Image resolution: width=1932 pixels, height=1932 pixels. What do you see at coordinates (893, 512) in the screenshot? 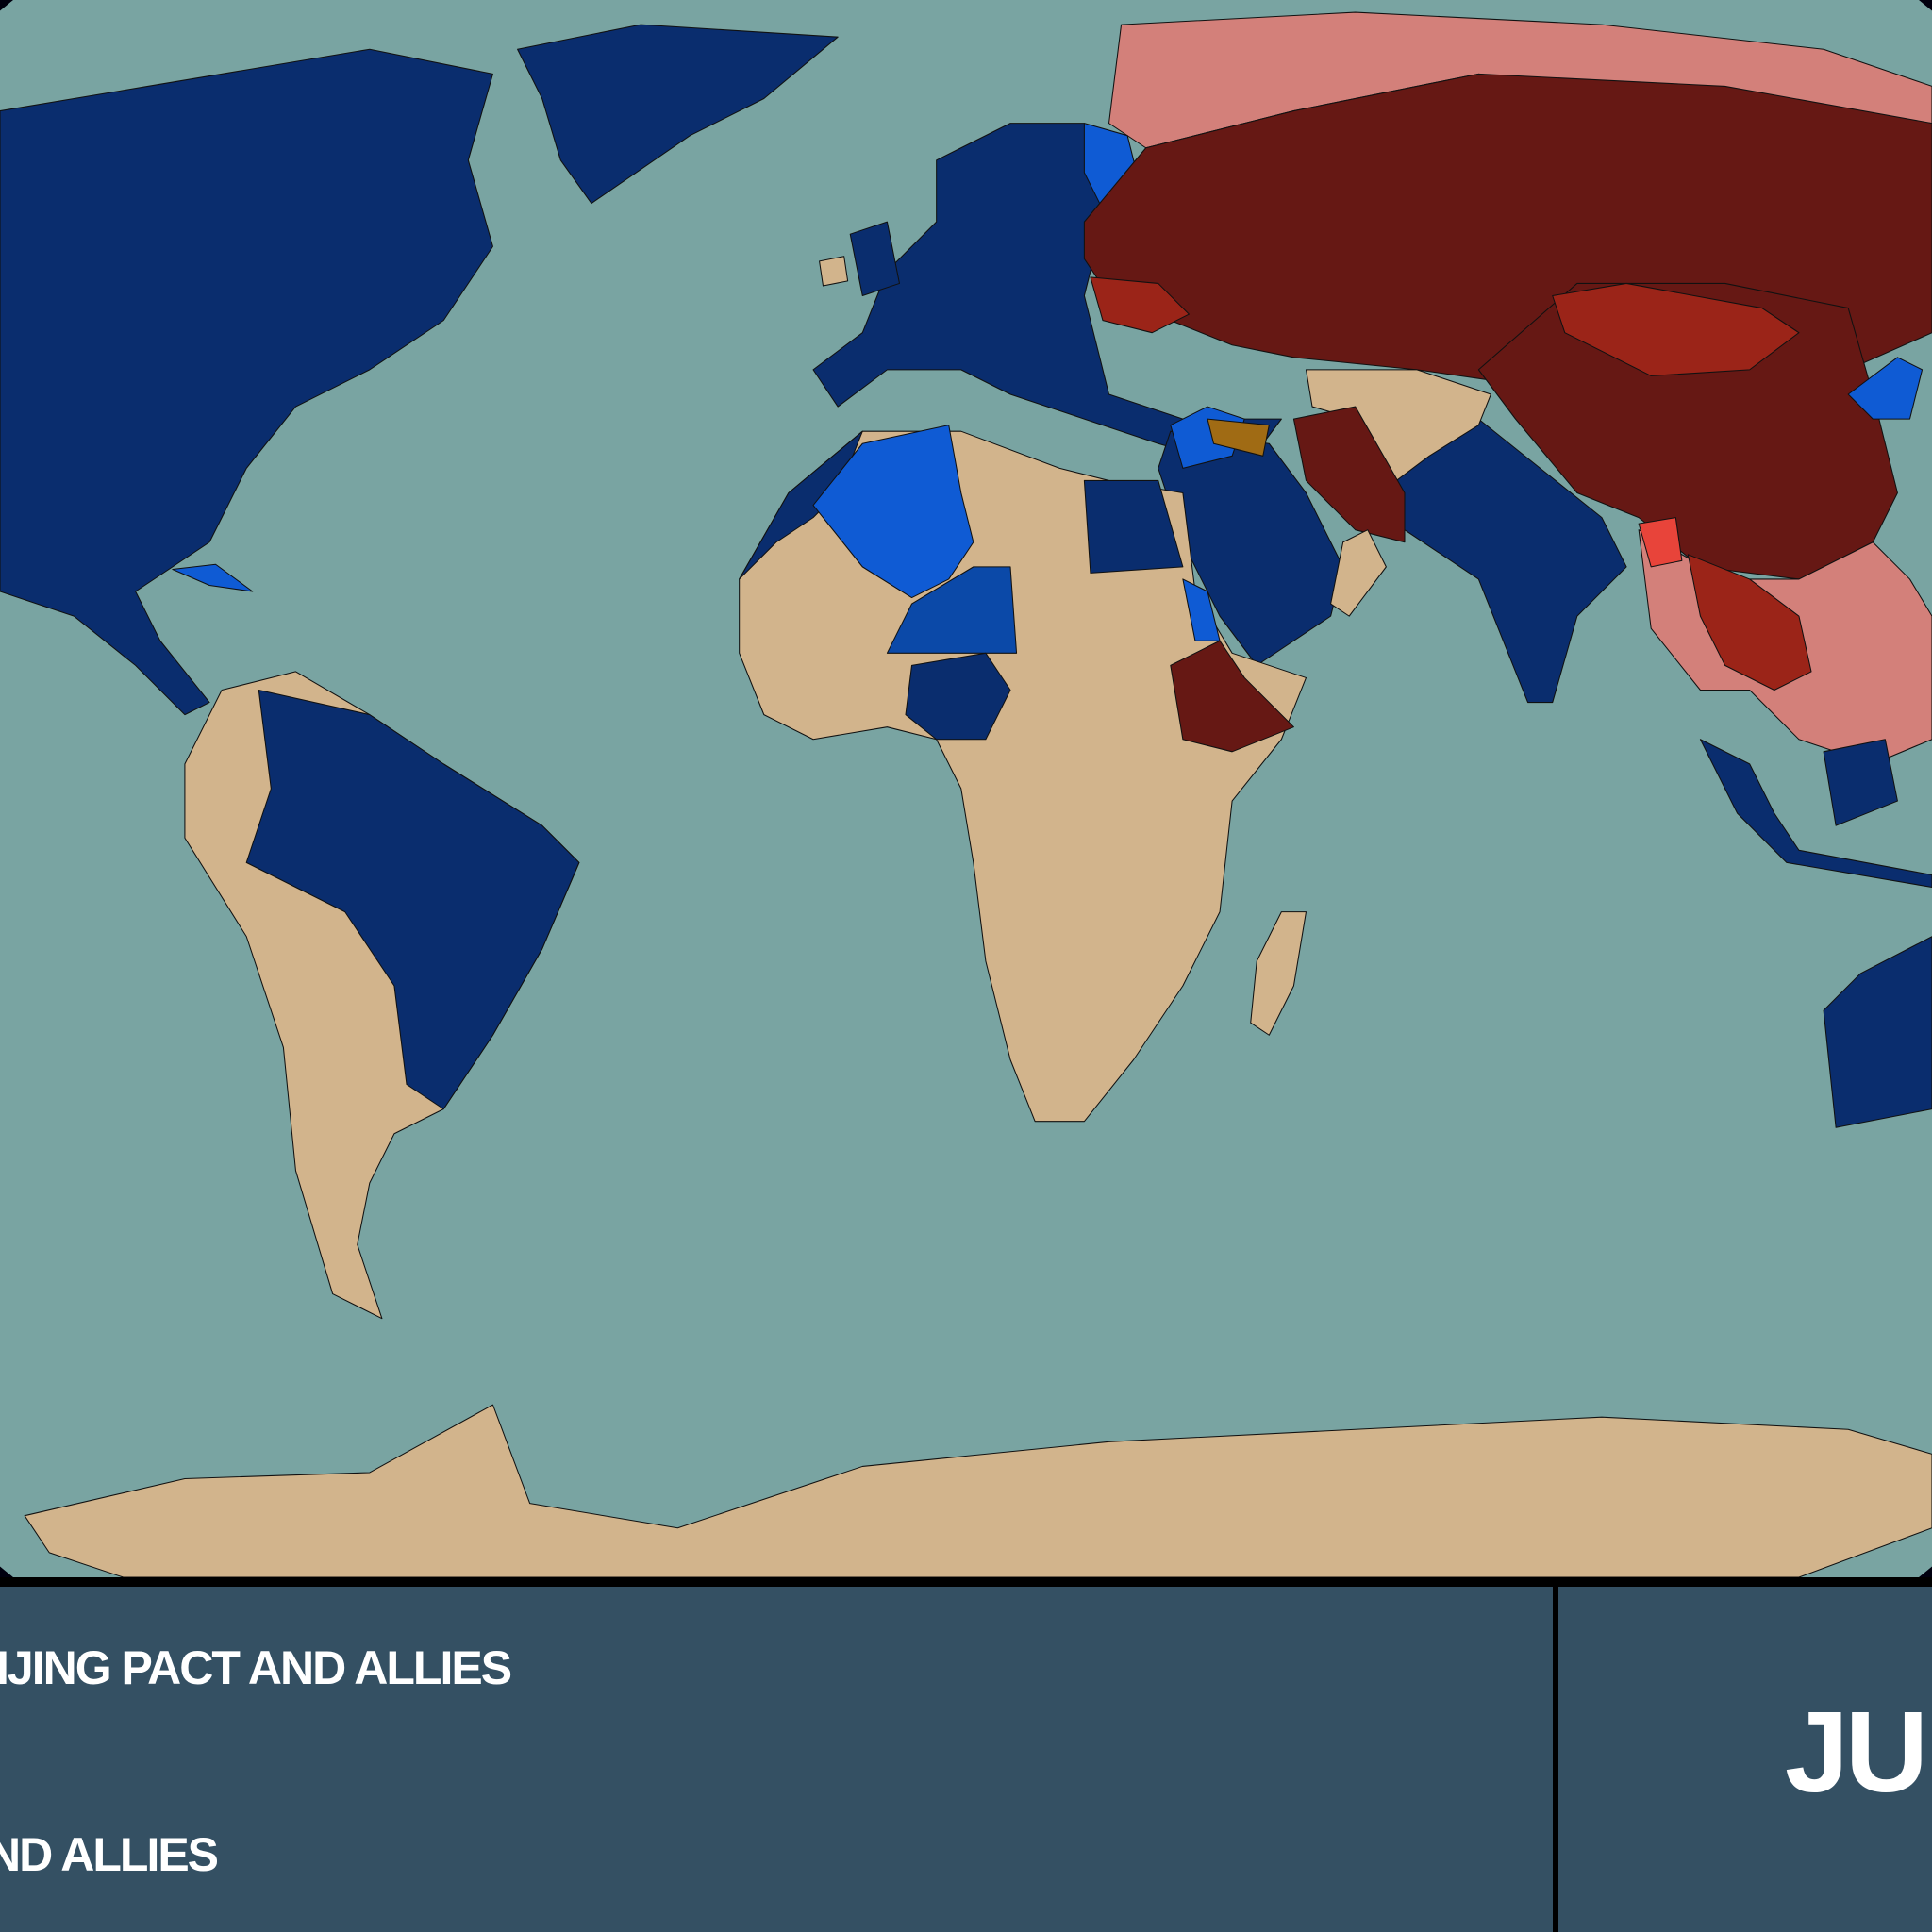
I see `region-algeria` at bounding box center [893, 512].